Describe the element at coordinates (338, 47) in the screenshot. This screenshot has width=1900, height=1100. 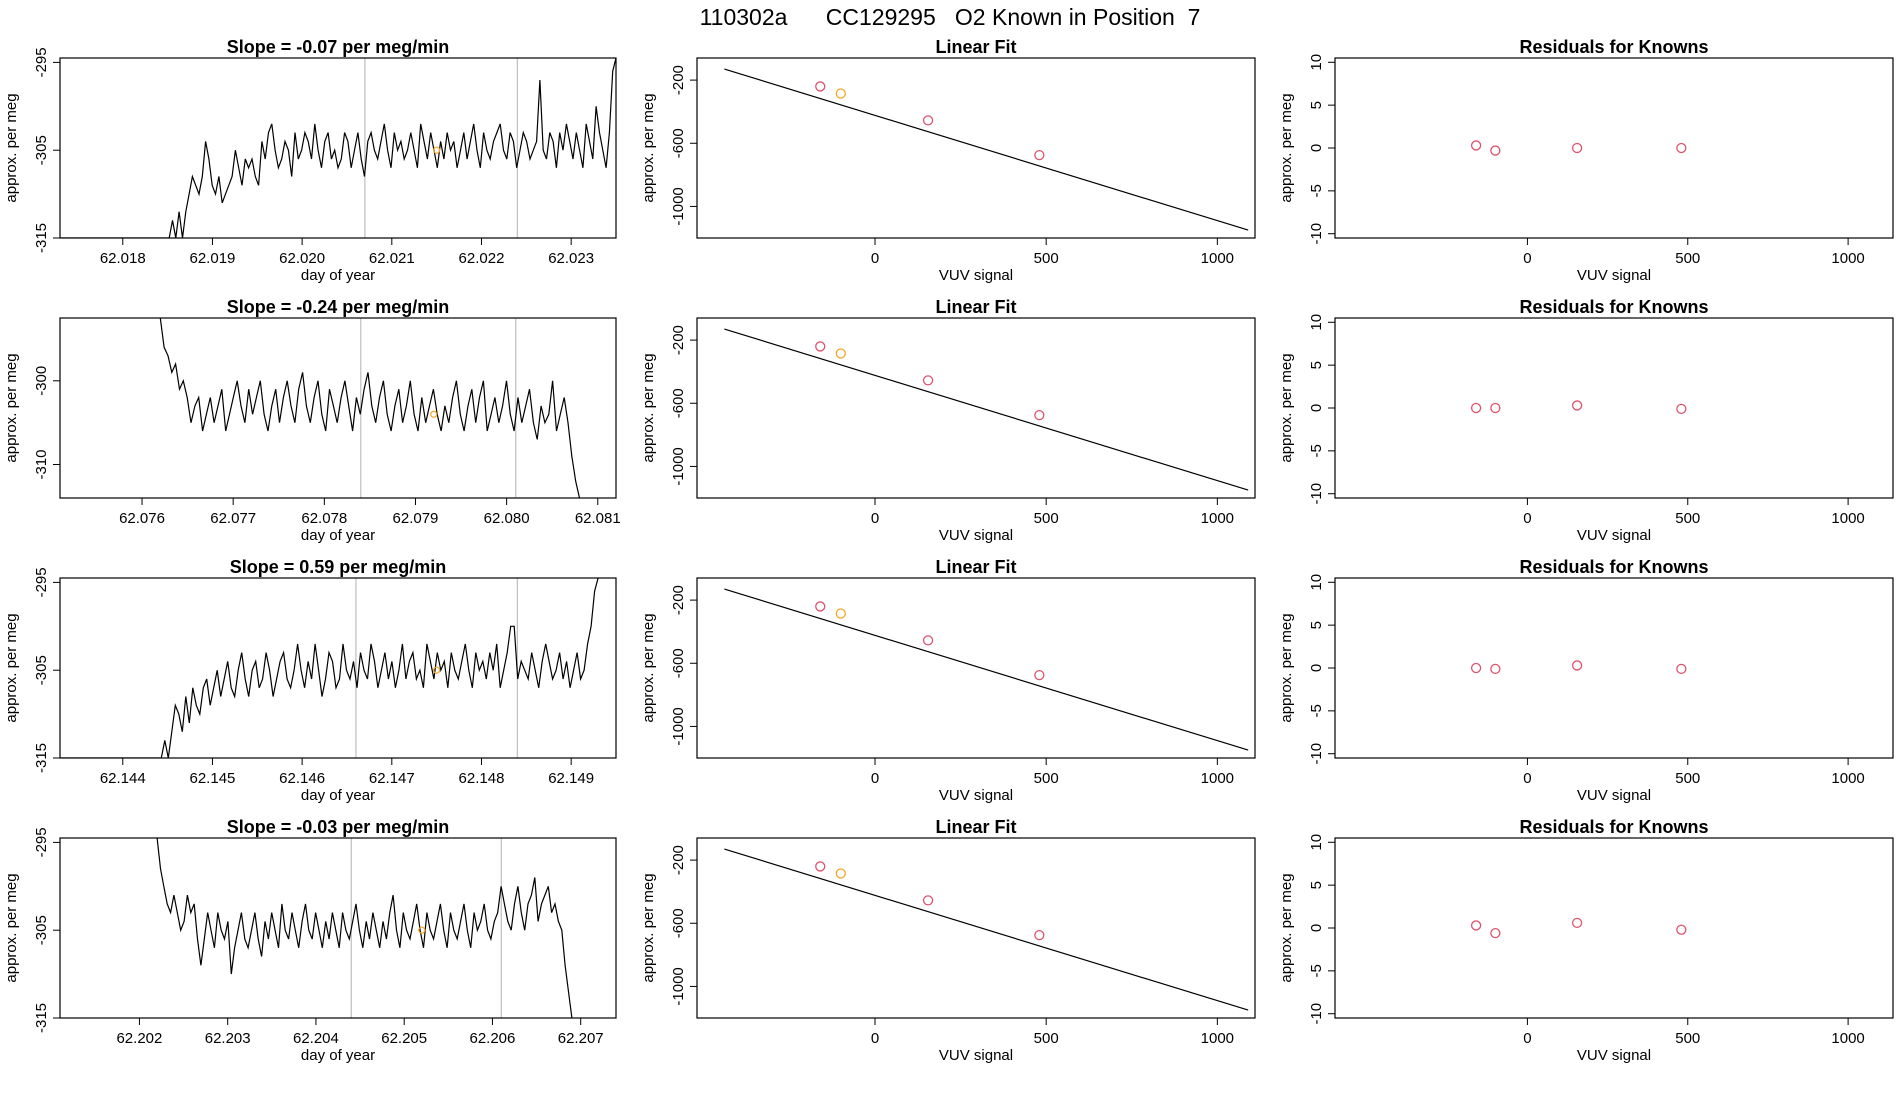
I see `panel-title: Slope = -0.07 per meg/min` at that location.